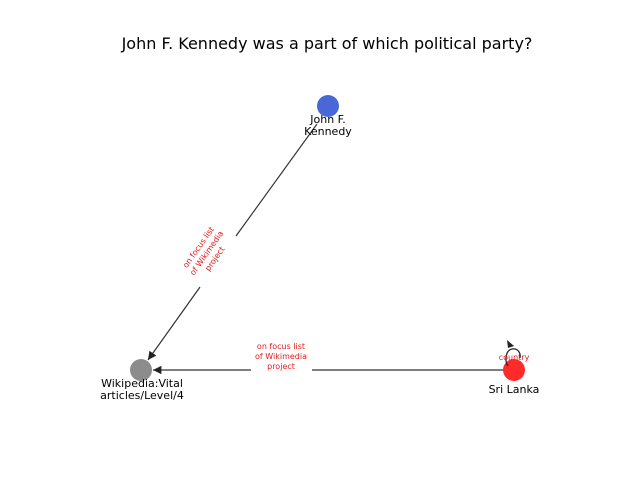  Describe the element at coordinates (142, 395) in the screenshot. I see `node-label-line2: articles/Level/4` at that location.